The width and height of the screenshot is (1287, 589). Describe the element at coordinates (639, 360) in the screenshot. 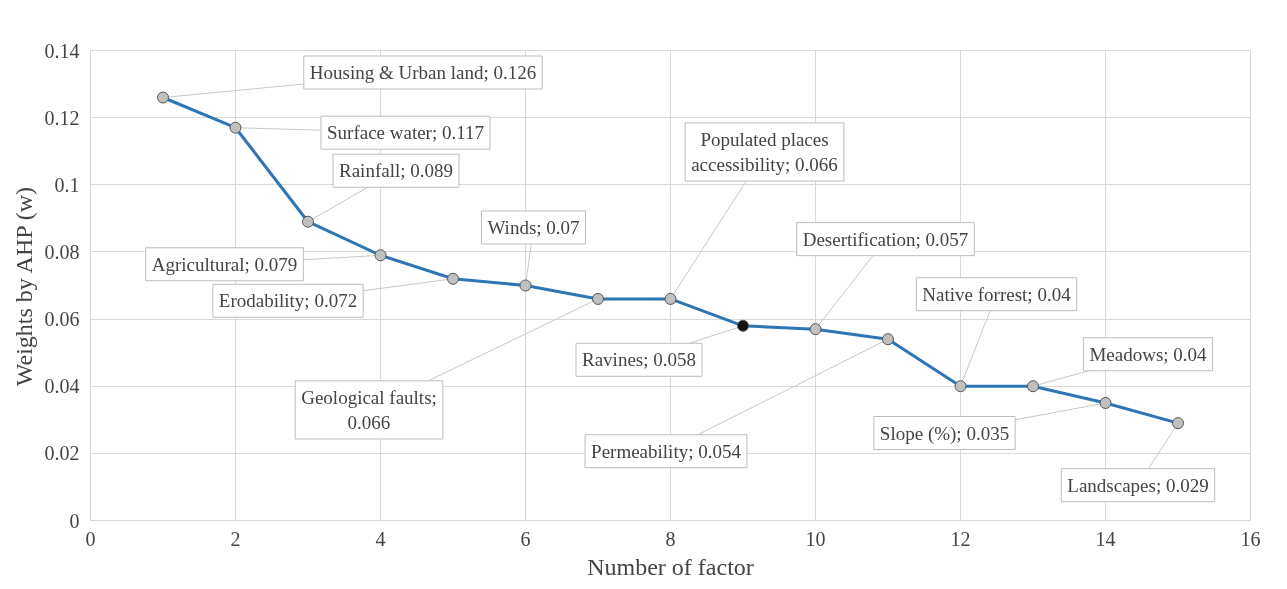

I see `annotation: Ravines; 0.058` at that location.